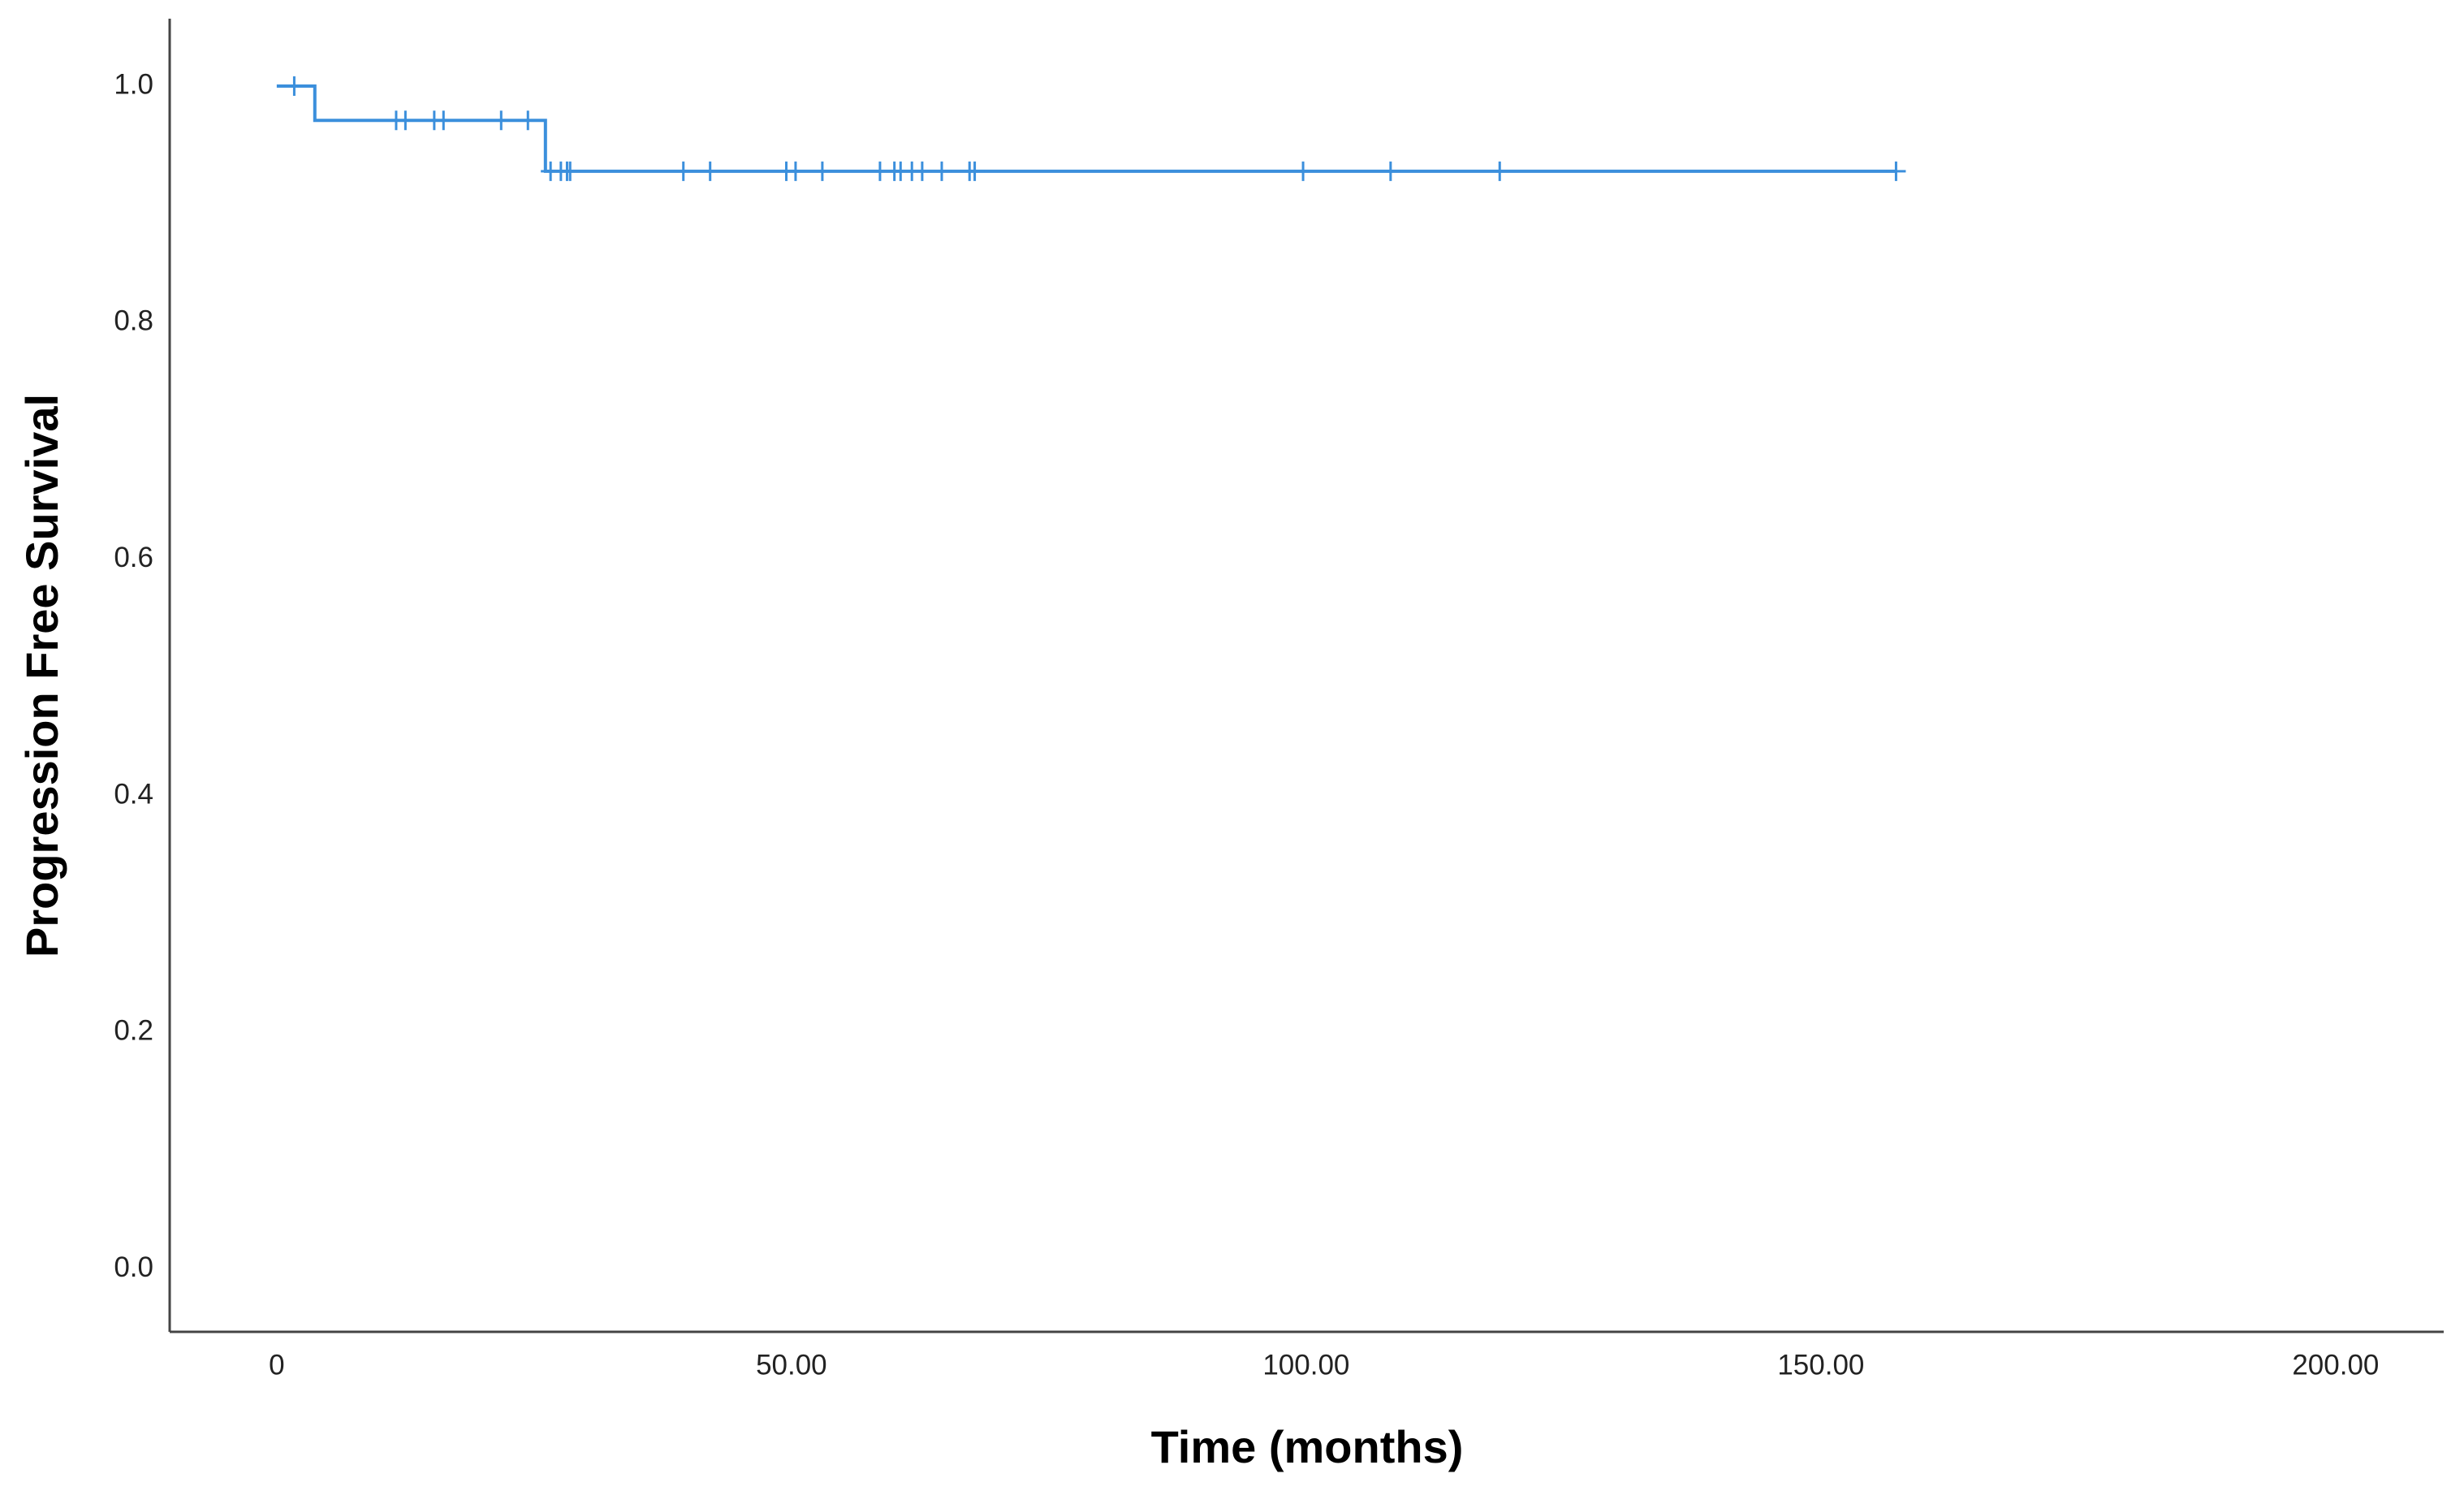 This screenshot has width=2464, height=1491. What do you see at coordinates (1305, 1365) in the screenshot?
I see `x-tick-label: 100.00` at bounding box center [1305, 1365].